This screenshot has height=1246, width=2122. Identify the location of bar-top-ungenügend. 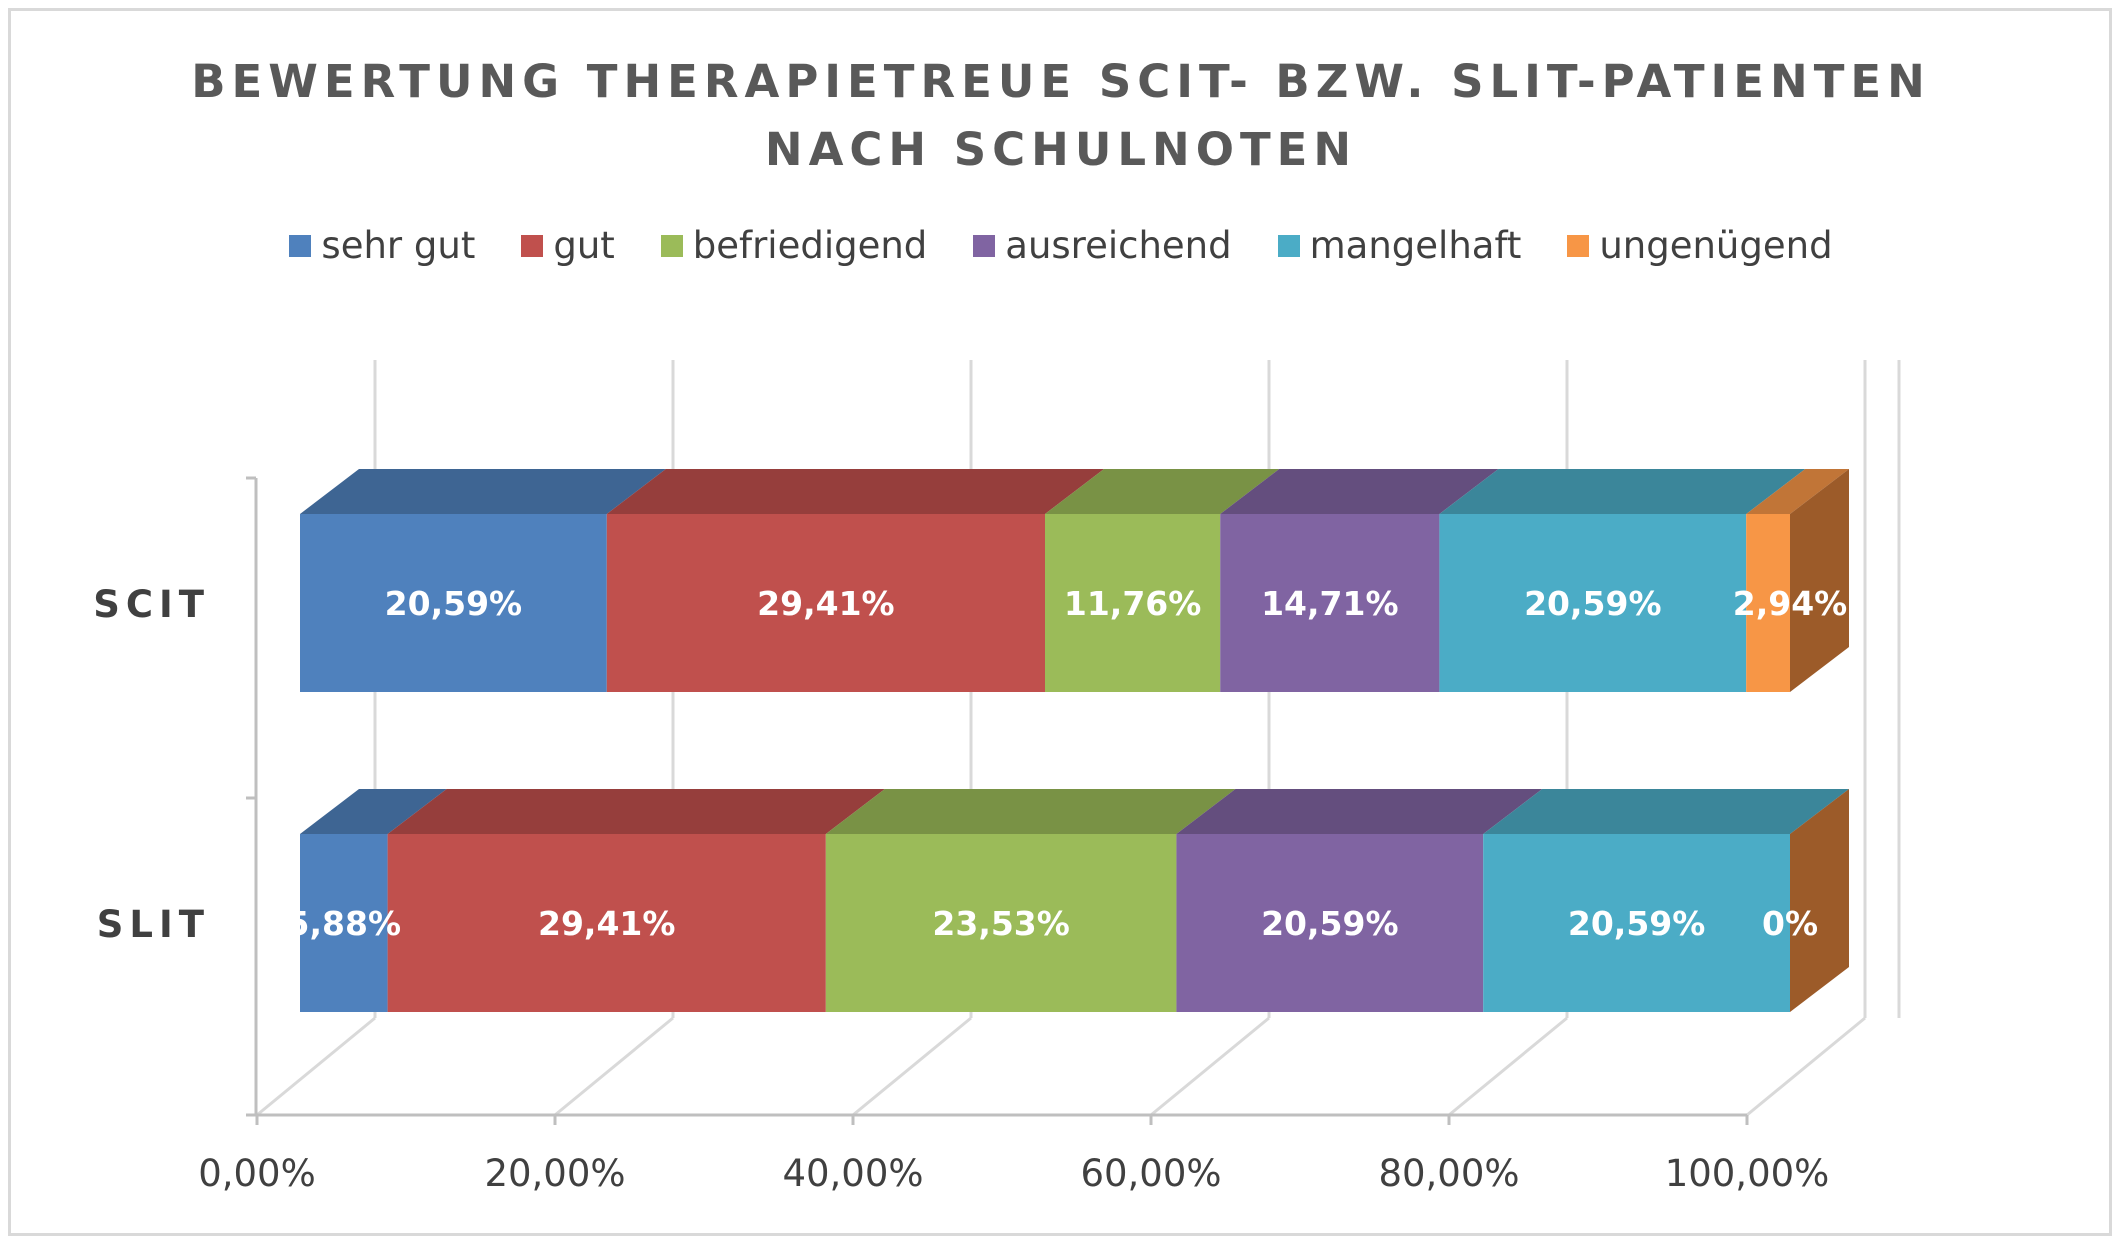
(1797, 491).